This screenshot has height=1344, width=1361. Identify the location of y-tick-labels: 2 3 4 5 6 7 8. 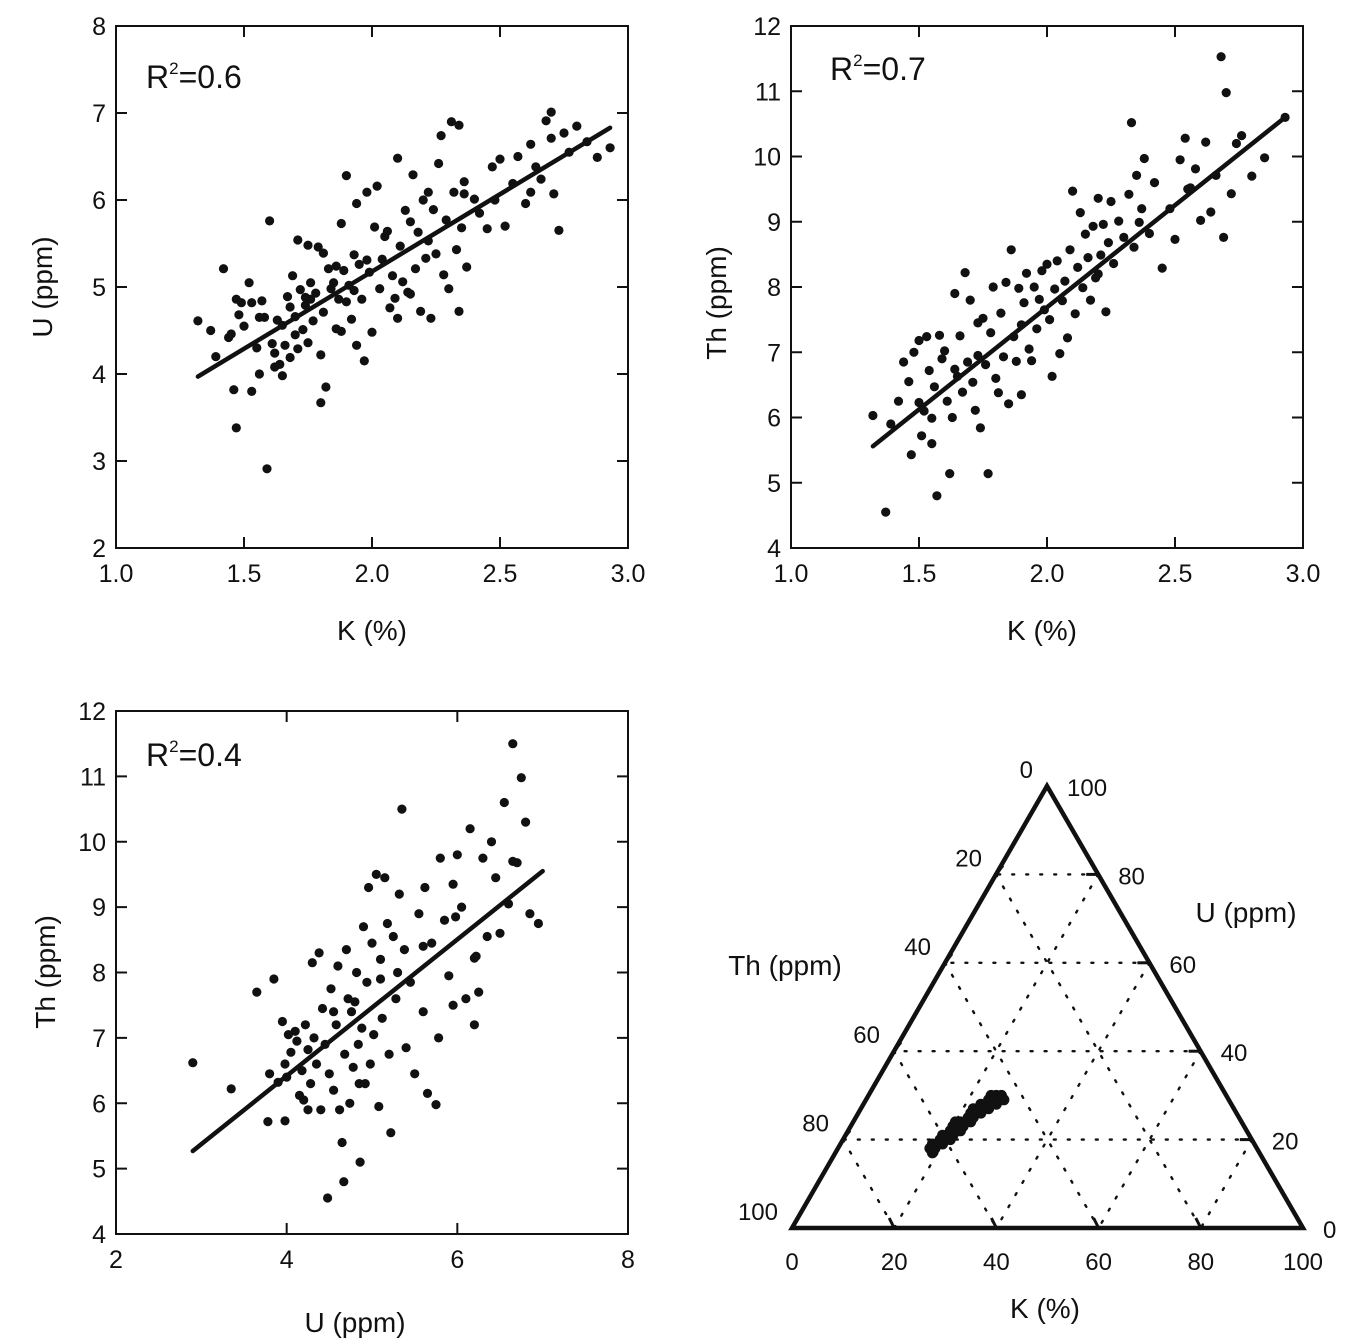
(99, 288).